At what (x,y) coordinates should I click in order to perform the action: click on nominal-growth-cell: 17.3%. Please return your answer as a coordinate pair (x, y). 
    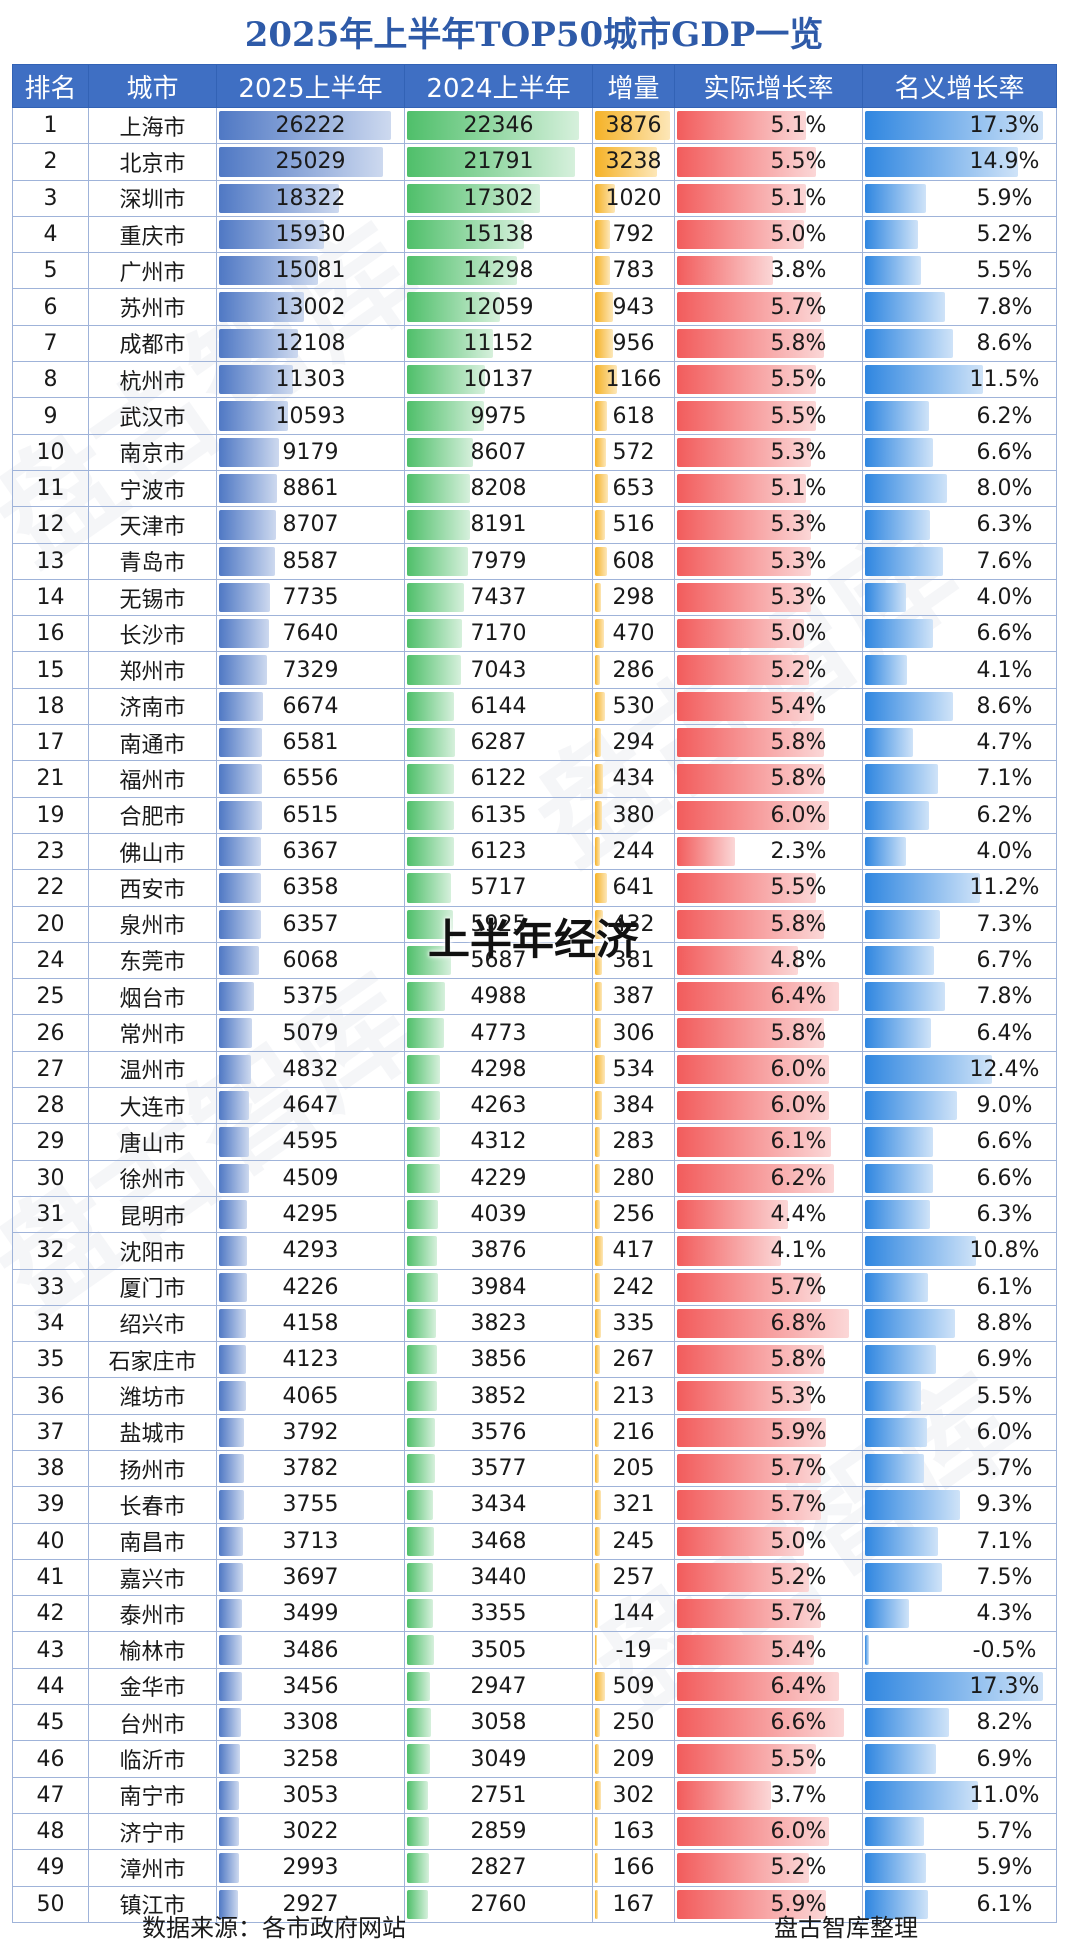
    Looking at the image, I should click on (959, 125).